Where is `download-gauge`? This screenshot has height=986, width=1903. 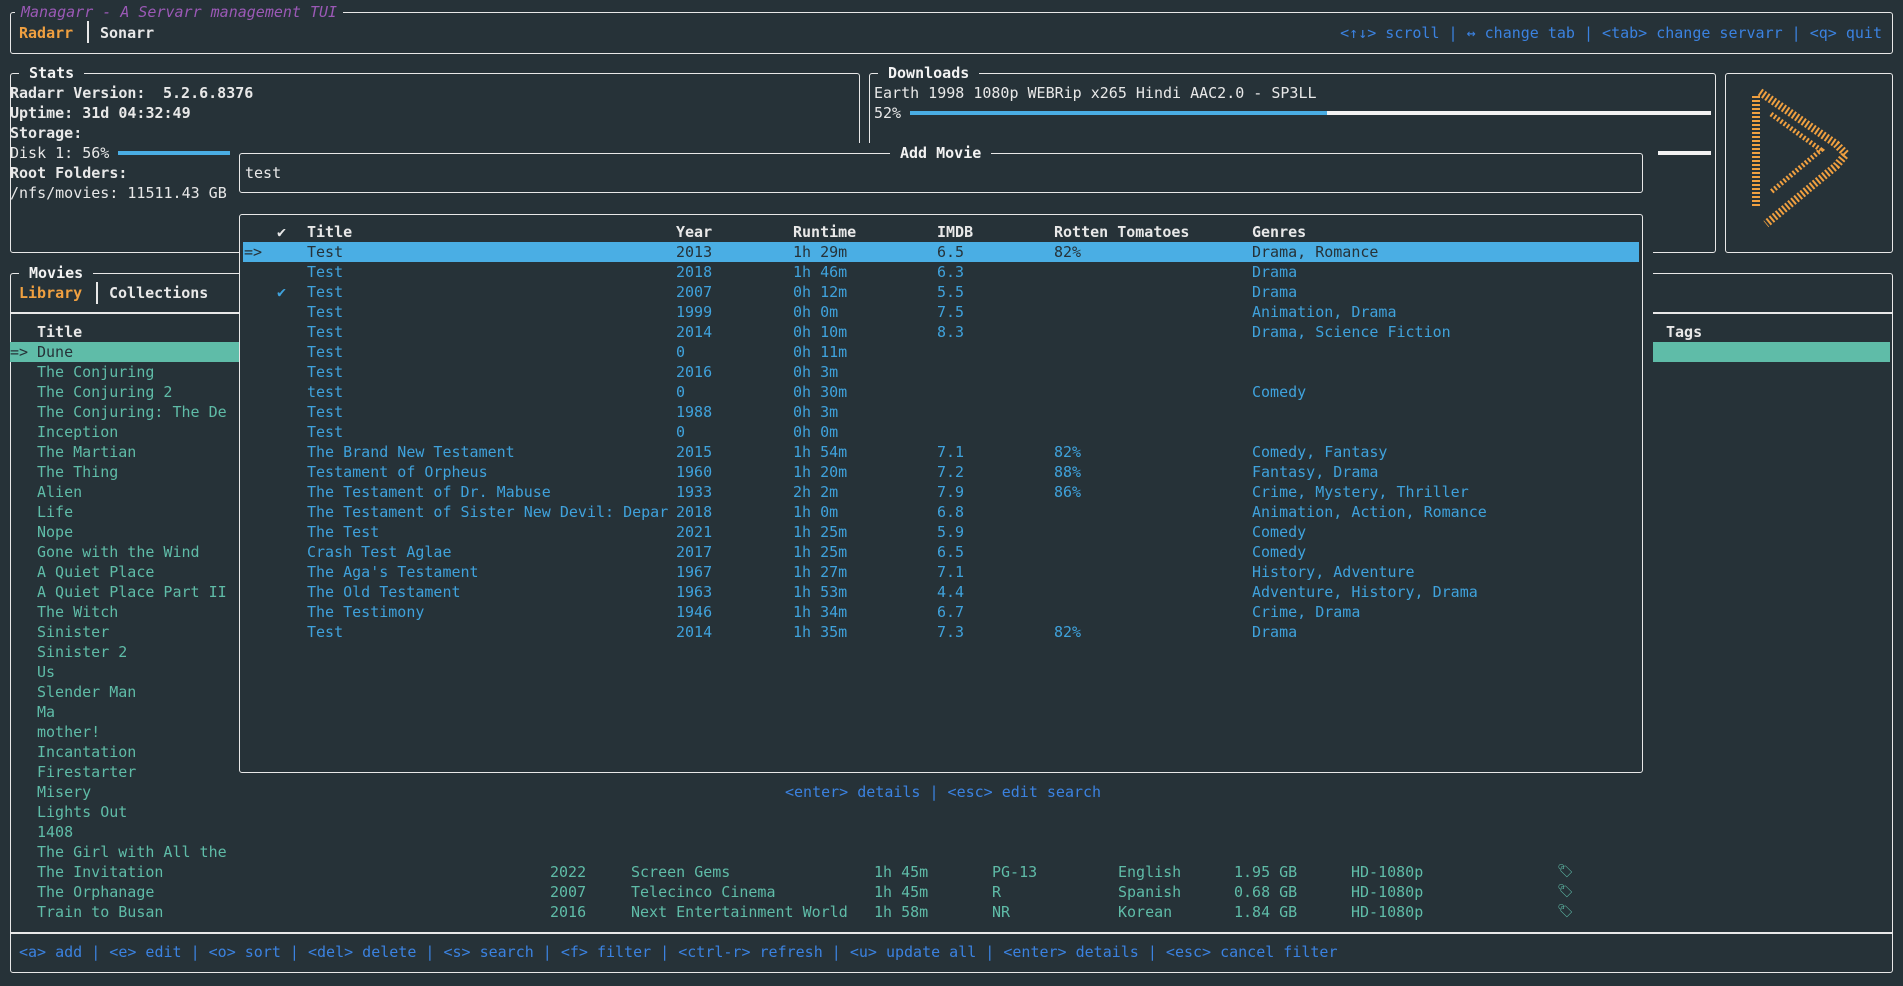
download-gauge is located at coordinates (1310, 113).